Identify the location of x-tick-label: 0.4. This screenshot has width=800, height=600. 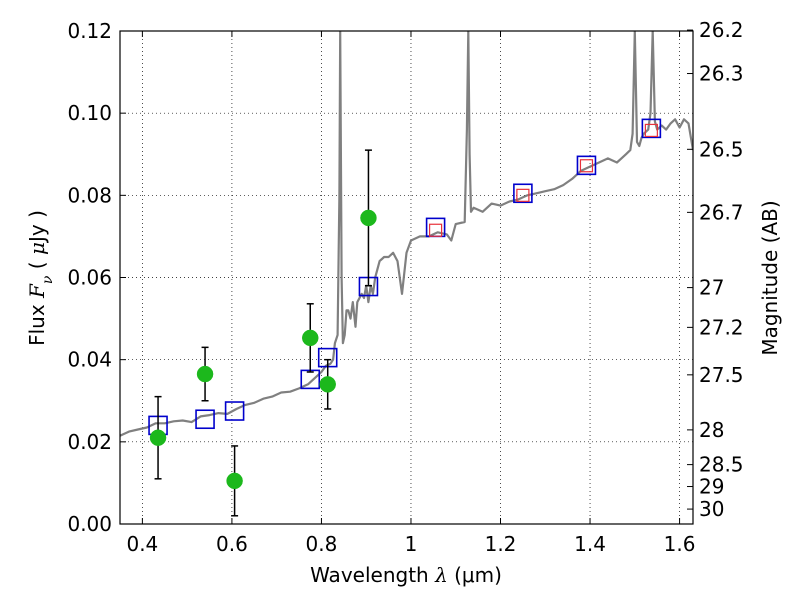
(142, 544).